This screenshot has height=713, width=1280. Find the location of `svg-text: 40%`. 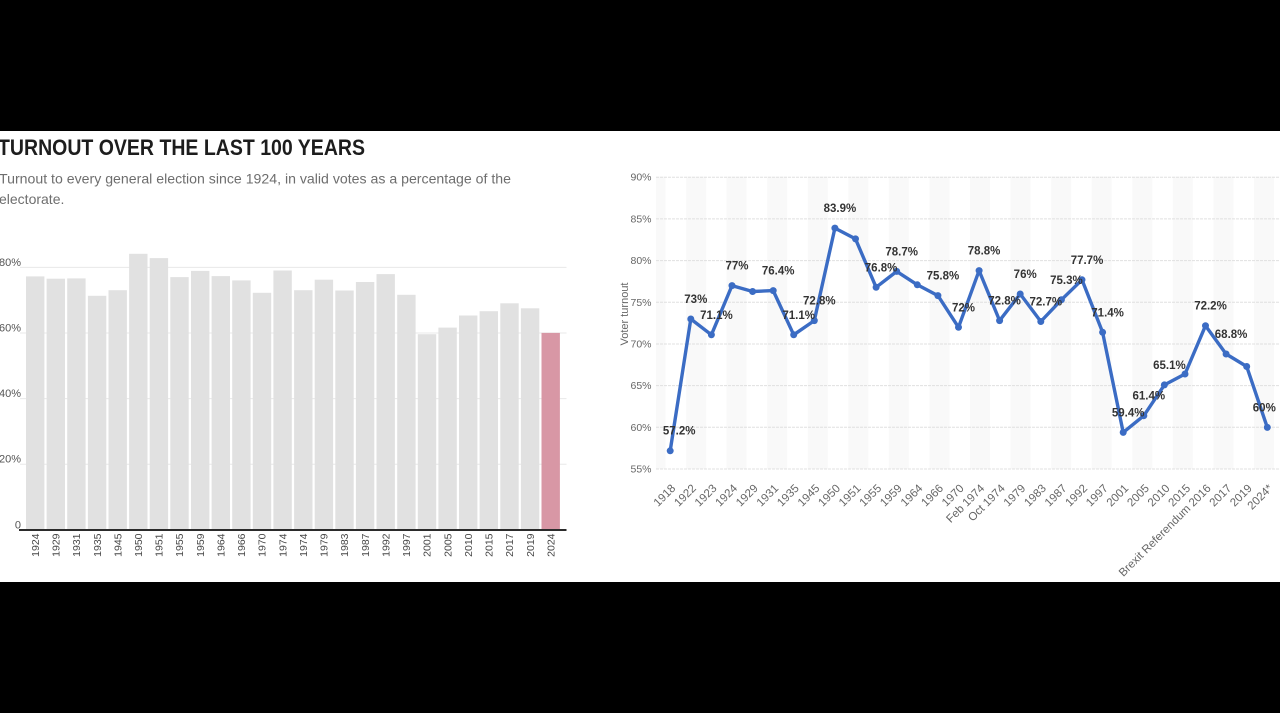

svg-text: 40% is located at coordinates (10, 394).